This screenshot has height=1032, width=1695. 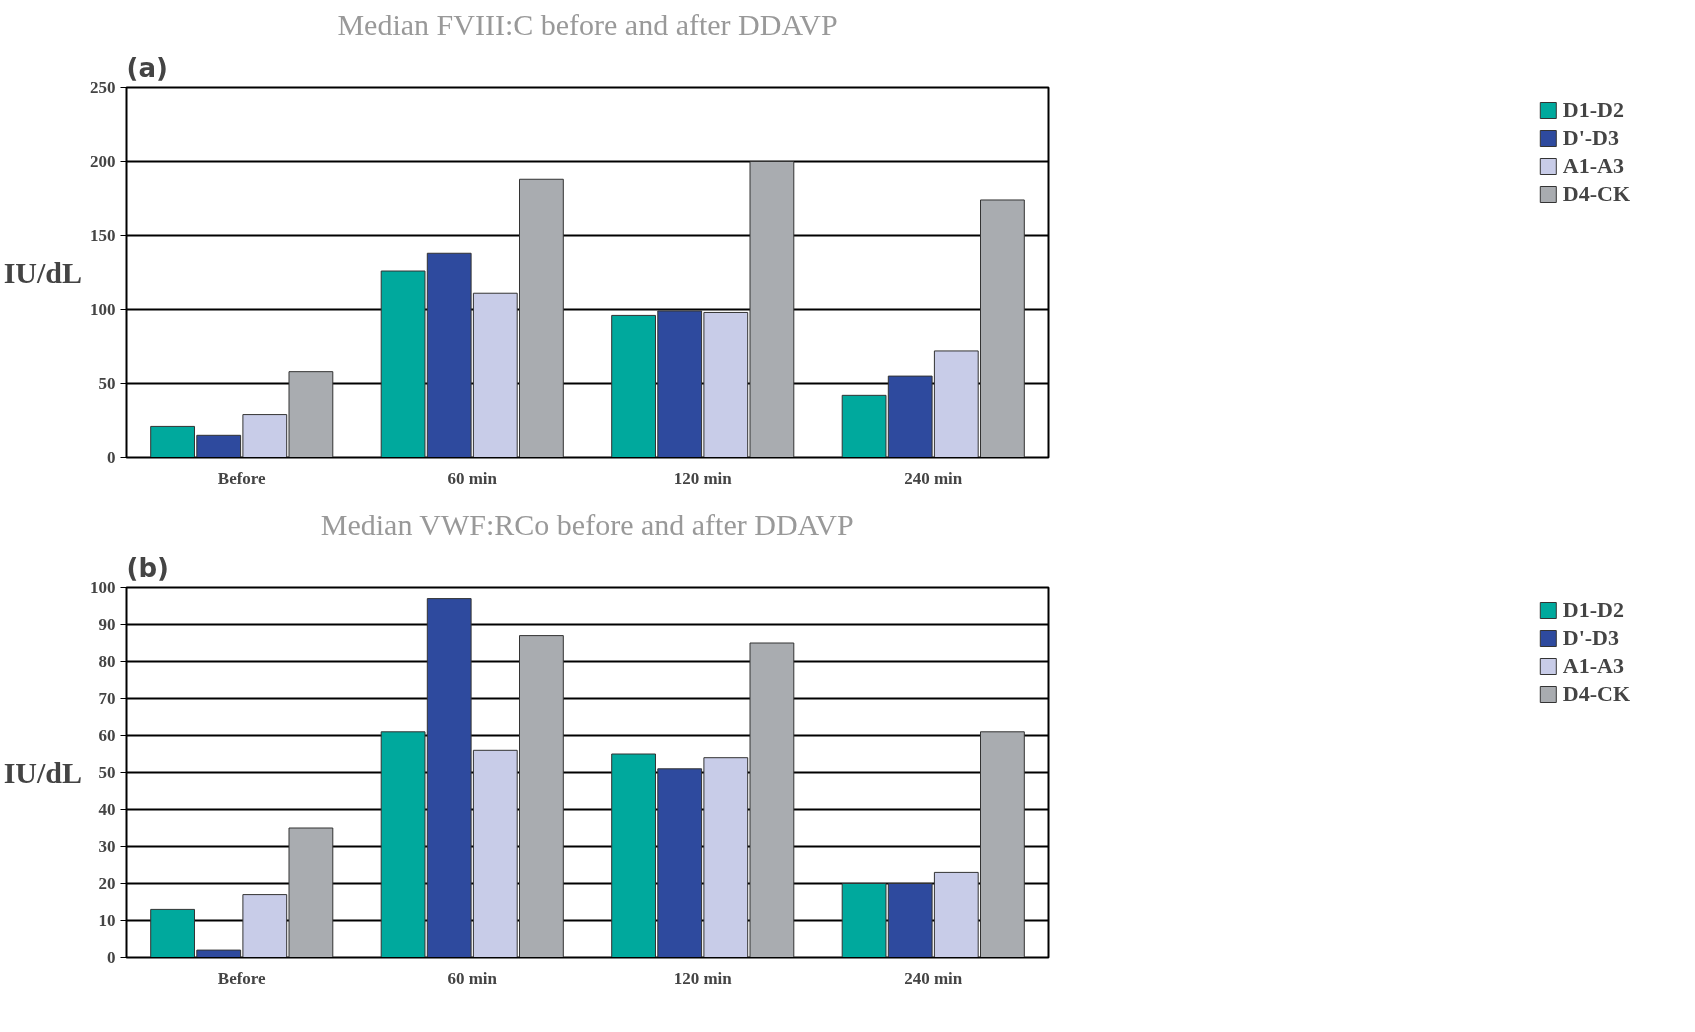 I want to click on y-tick-label: 200, so click(x=103, y=161).